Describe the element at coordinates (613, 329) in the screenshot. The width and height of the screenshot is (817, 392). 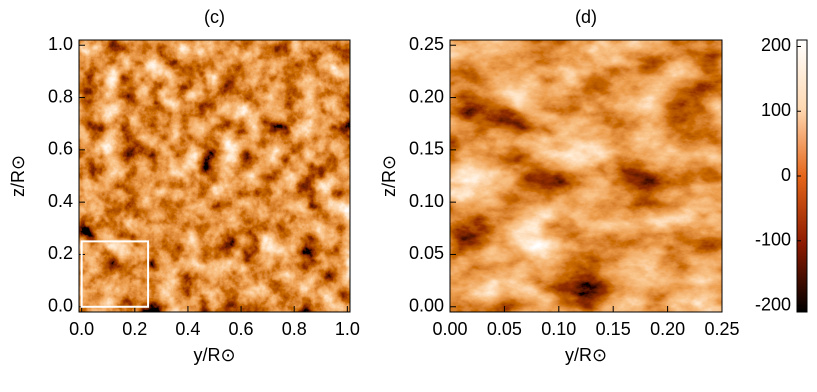
I see `x-tick-label: 0.15` at that location.